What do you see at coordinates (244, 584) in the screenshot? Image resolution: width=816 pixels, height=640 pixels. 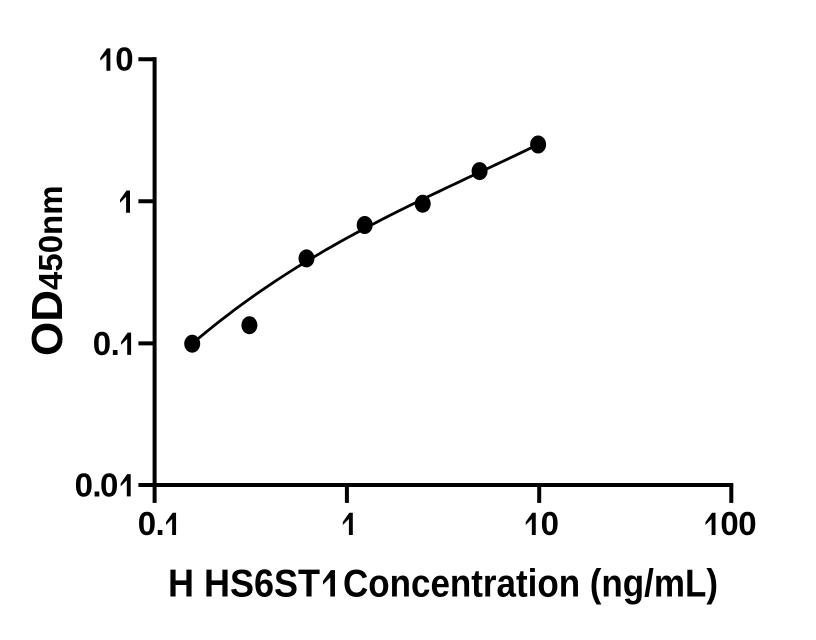 I see `svg-text: H HS6ST` at bounding box center [244, 584].